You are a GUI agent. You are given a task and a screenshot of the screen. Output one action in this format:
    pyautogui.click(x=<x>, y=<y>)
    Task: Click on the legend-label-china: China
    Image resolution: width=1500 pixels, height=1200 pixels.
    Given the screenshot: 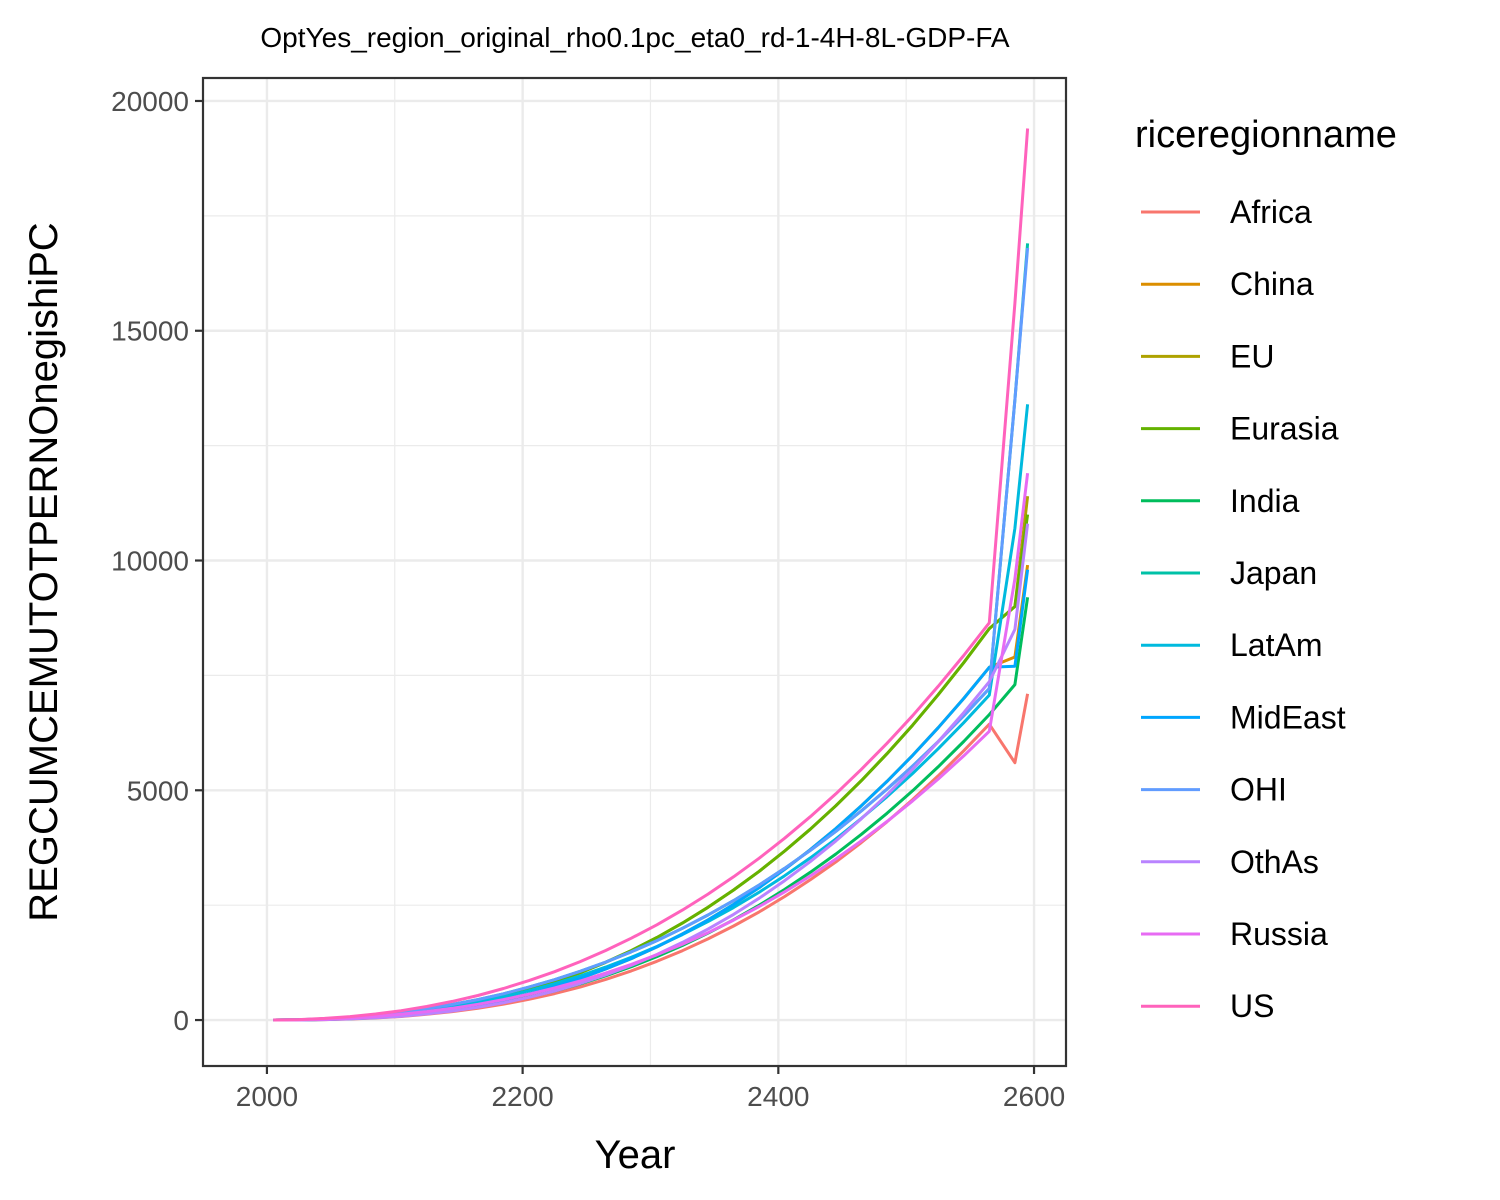 What is the action you would take?
    pyautogui.click(x=1272, y=284)
    